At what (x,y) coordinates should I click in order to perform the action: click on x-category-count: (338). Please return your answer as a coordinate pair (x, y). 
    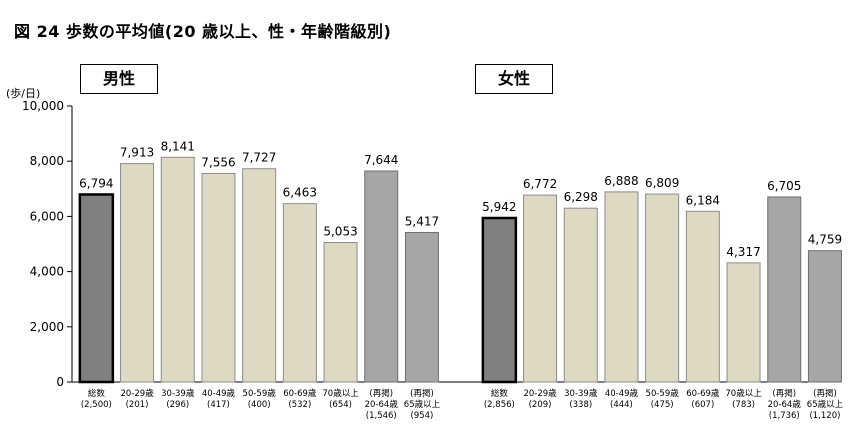
    Looking at the image, I should click on (580, 405).